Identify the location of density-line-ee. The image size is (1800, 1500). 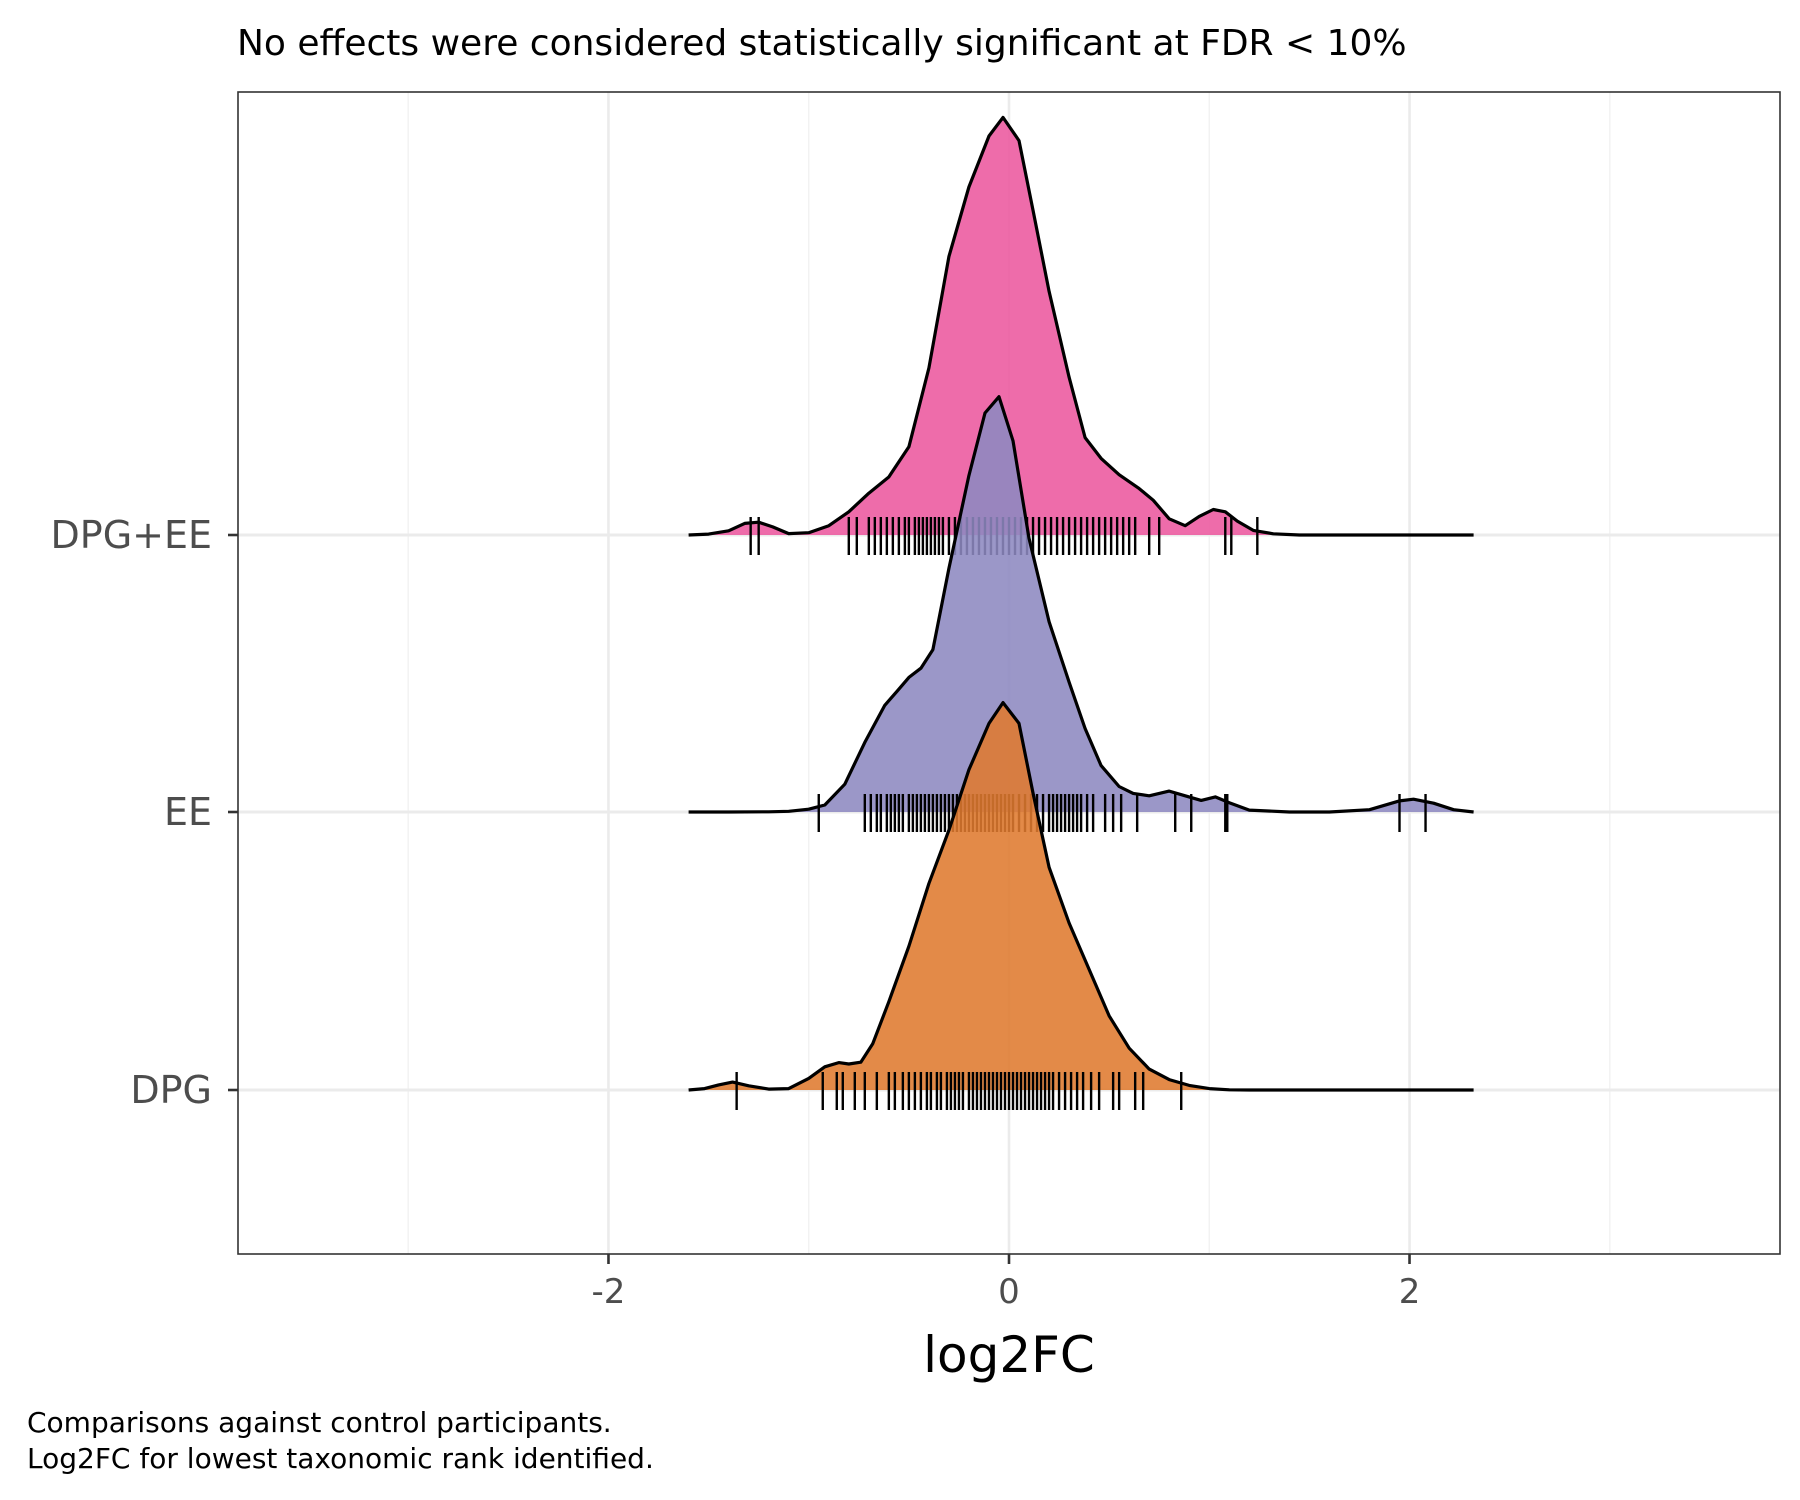
(1081, 604).